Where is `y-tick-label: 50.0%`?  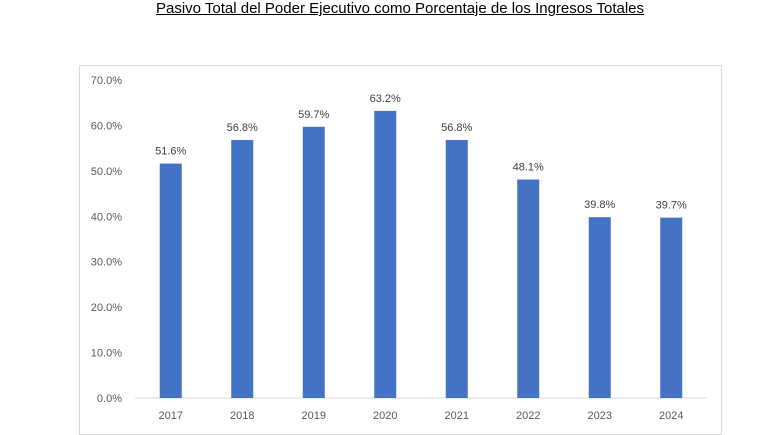 y-tick-label: 50.0% is located at coordinates (106, 172).